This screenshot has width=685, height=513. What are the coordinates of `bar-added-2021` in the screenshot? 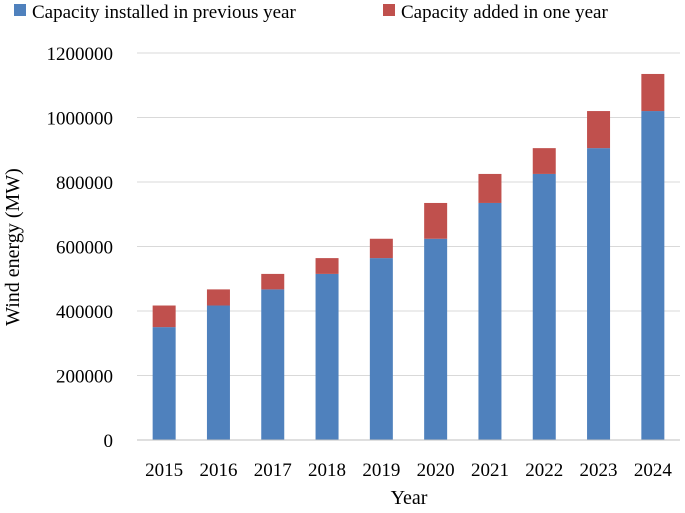 It's located at (490, 188).